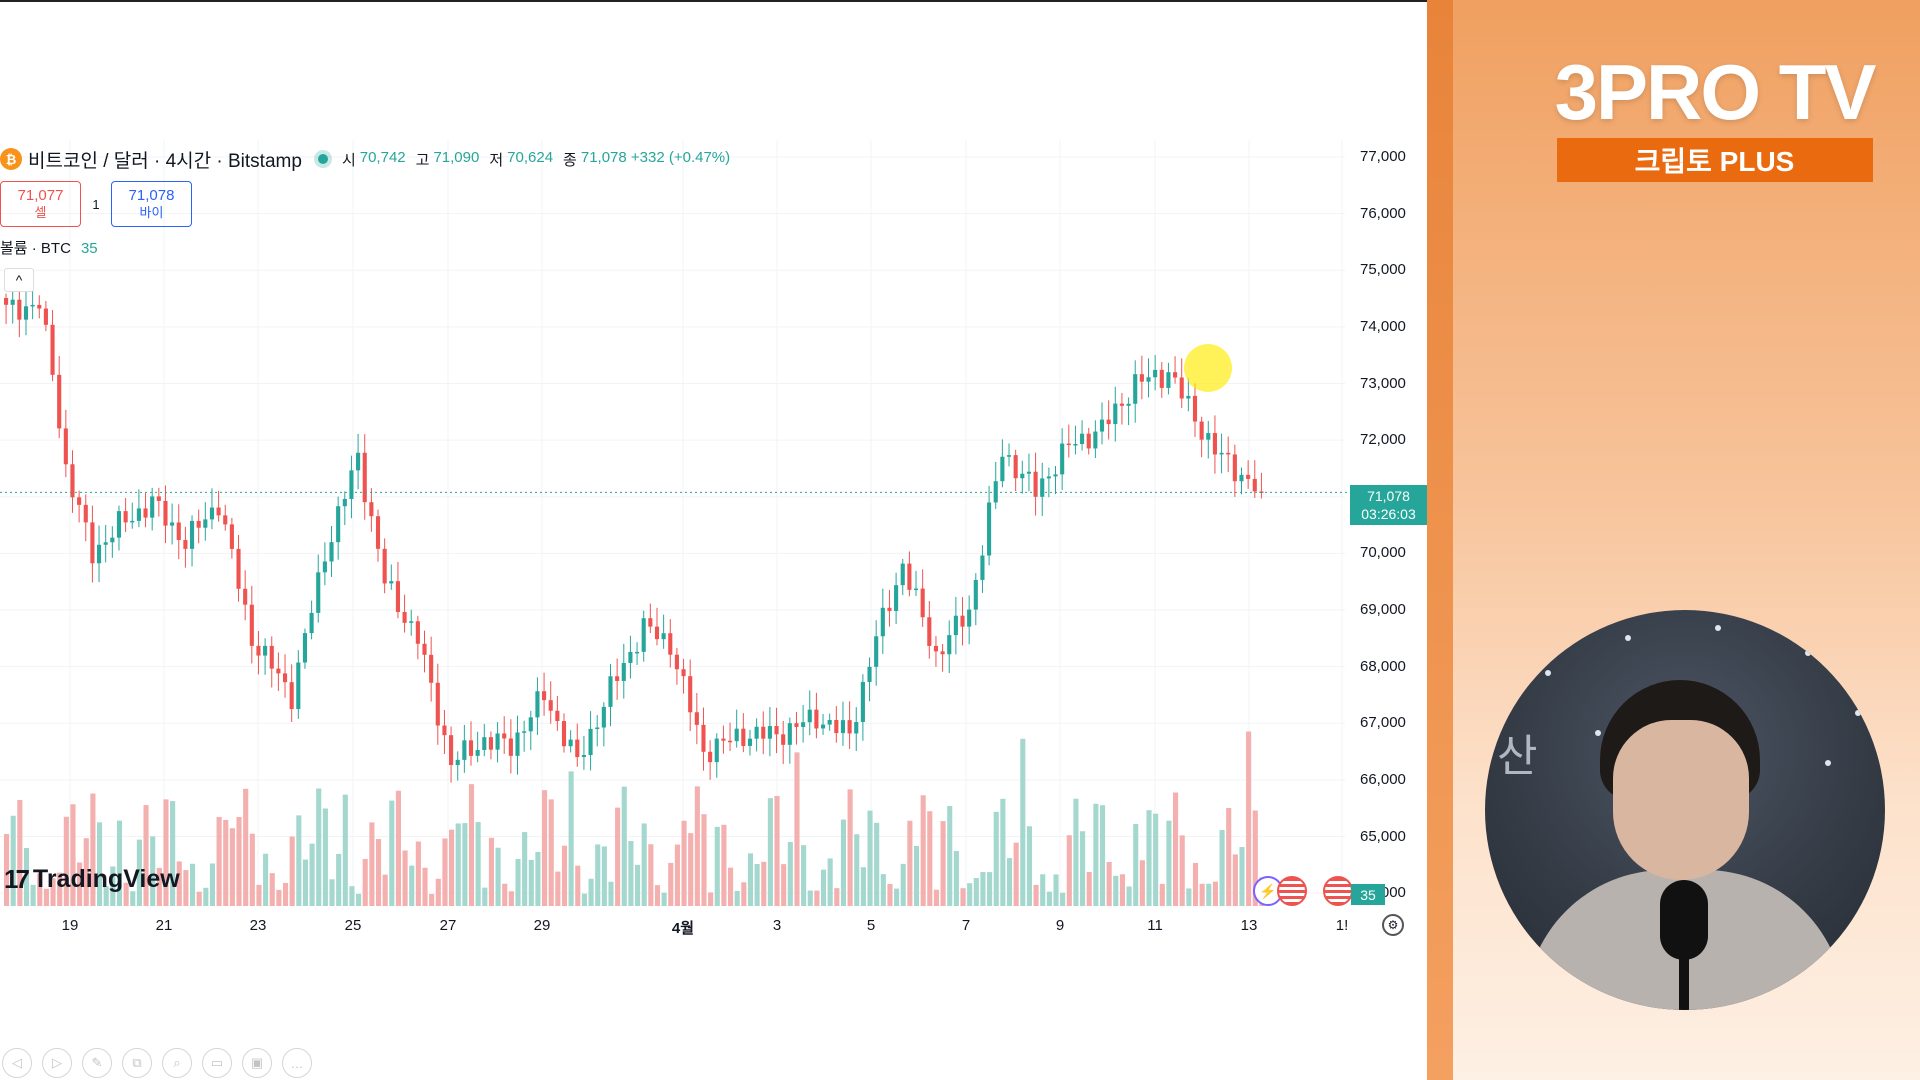 The image size is (1920, 1080). Describe the element at coordinates (165, 161) in the screenshot. I see `symbol-title: 비트코인 / 달러 · 4시간 · Bitstamp` at that location.